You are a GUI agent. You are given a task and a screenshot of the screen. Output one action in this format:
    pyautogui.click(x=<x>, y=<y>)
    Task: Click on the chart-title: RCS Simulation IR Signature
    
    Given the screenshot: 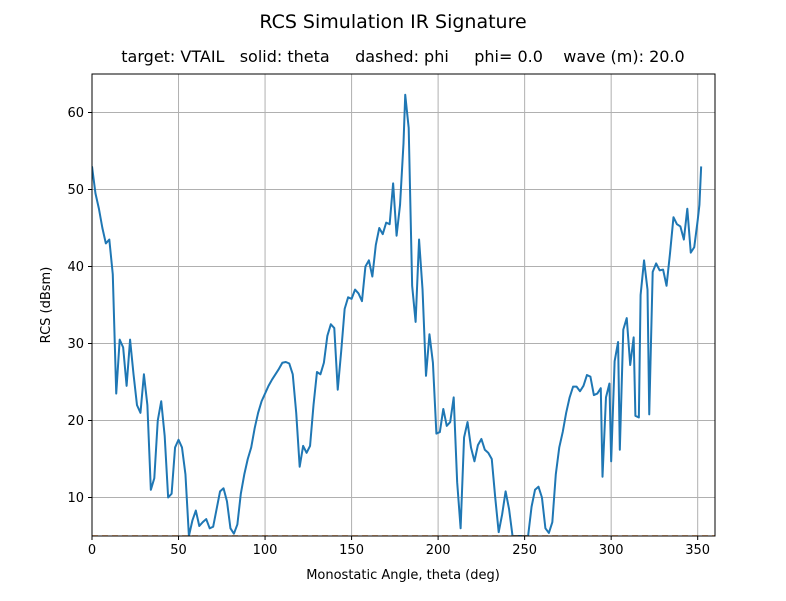 What is the action you would take?
    pyautogui.click(x=392, y=22)
    